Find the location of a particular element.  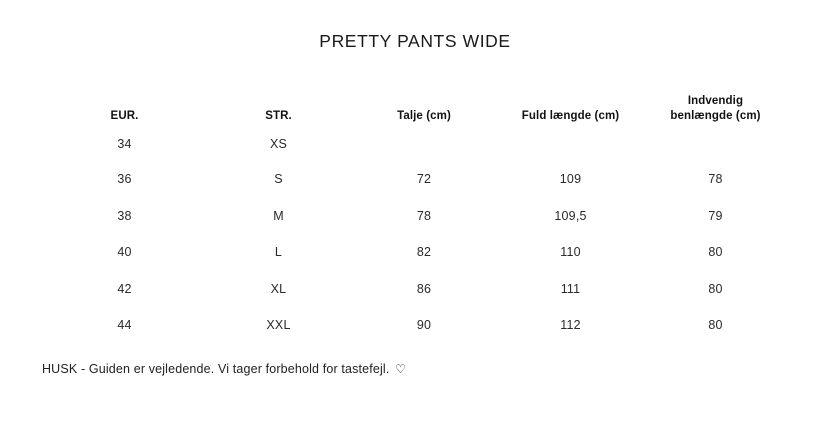

cell-fuld-laengde: 109,5 is located at coordinates (570, 215).